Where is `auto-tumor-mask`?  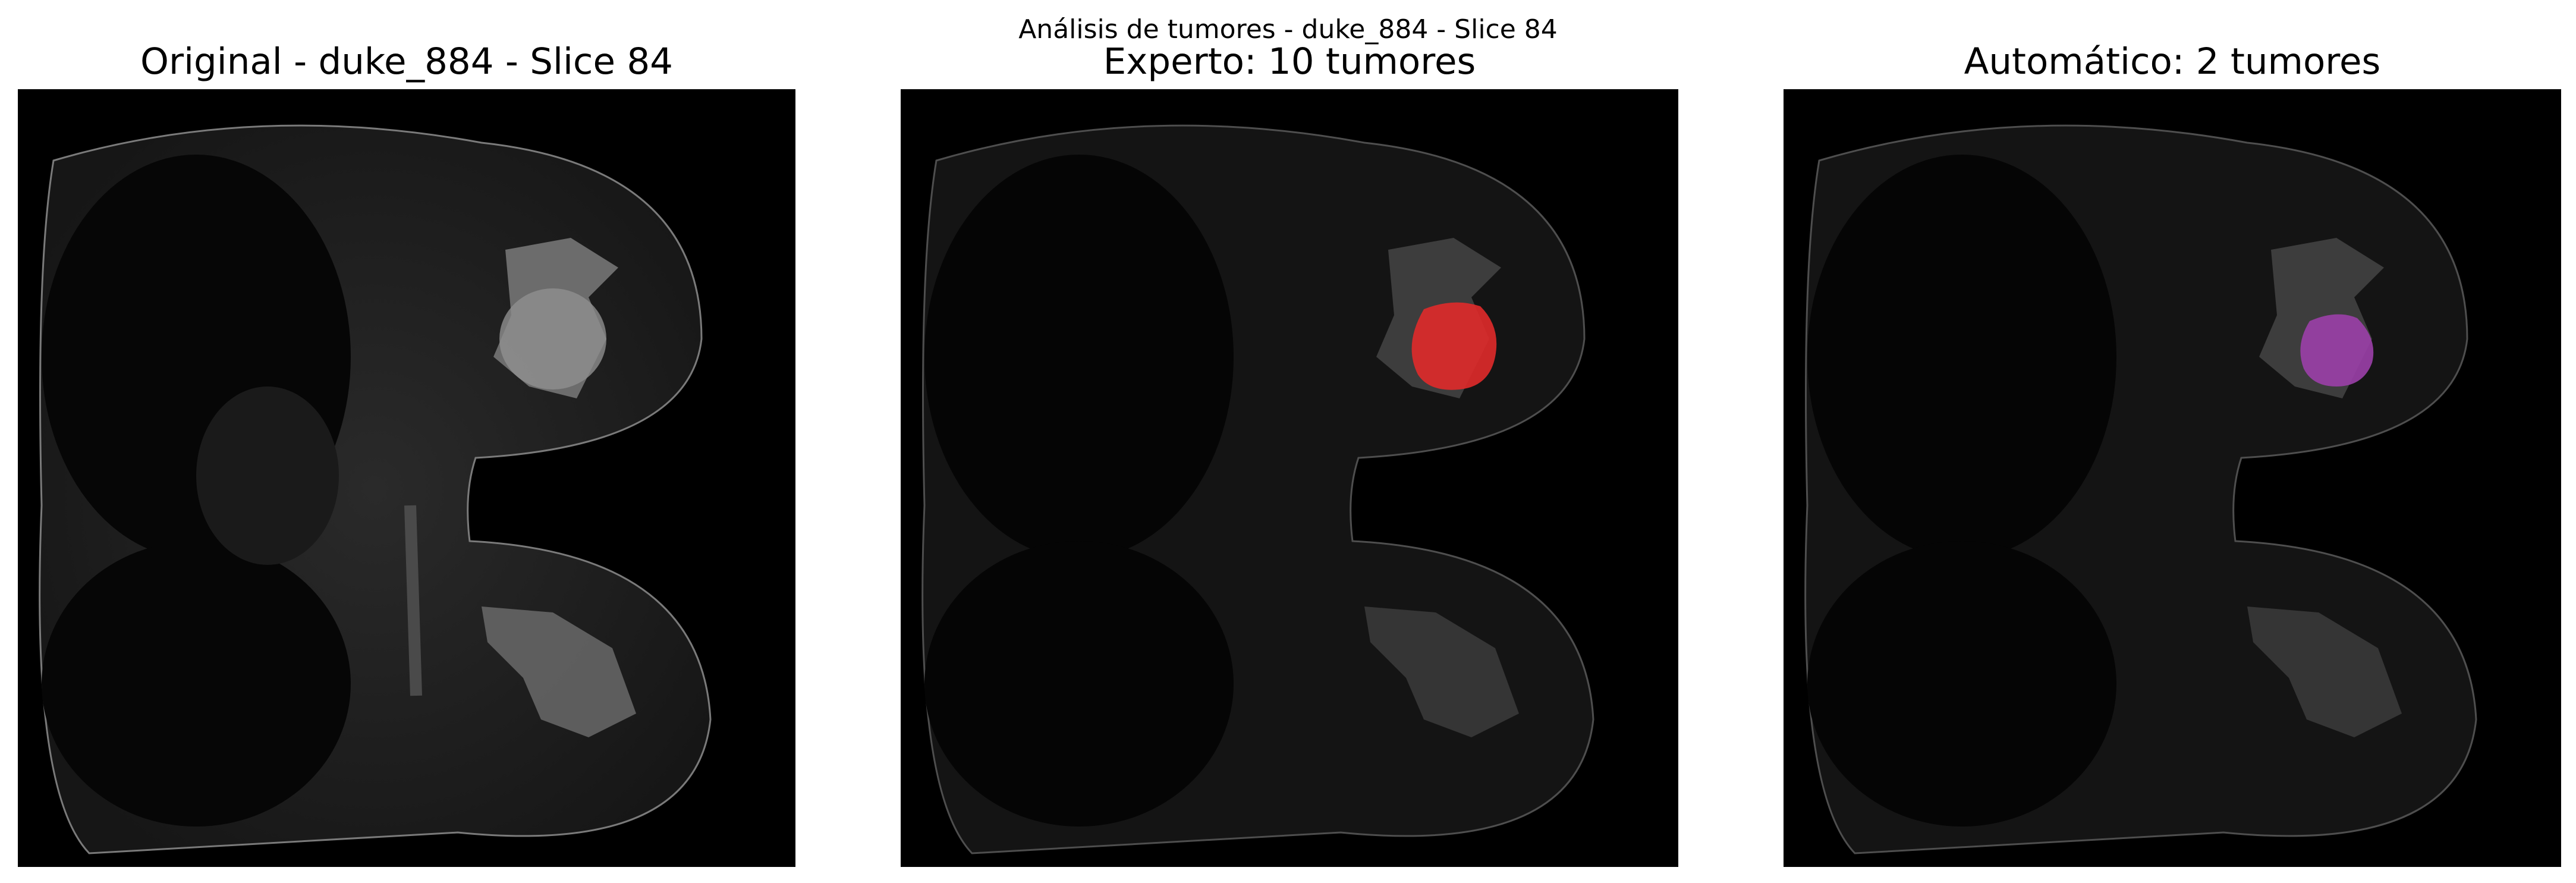 auto-tumor-mask is located at coordinates (2337, 350).